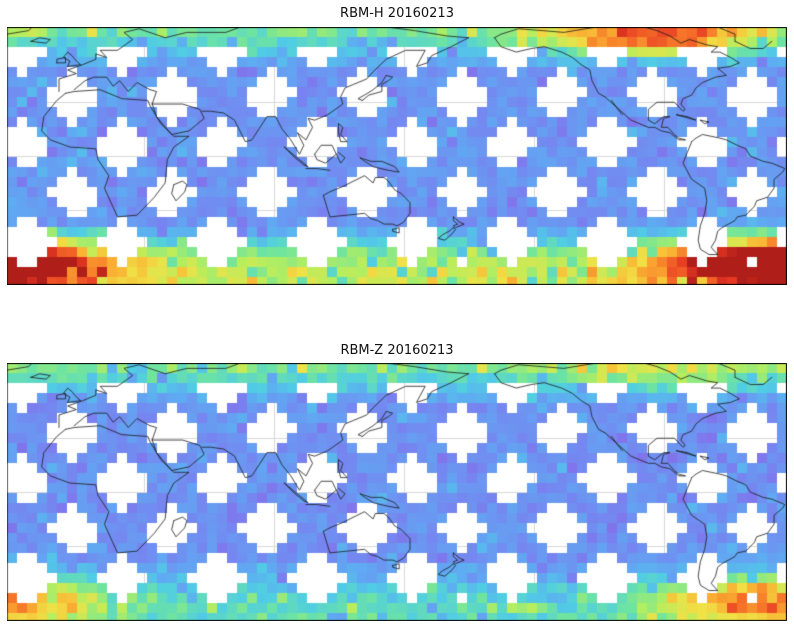 The height and width of the screenshot is (633, 794). Describe the element at coordinates (397, 13) in the screenshot. I see `panel-title-rbm-h: RBM-H 20160213` at that location.